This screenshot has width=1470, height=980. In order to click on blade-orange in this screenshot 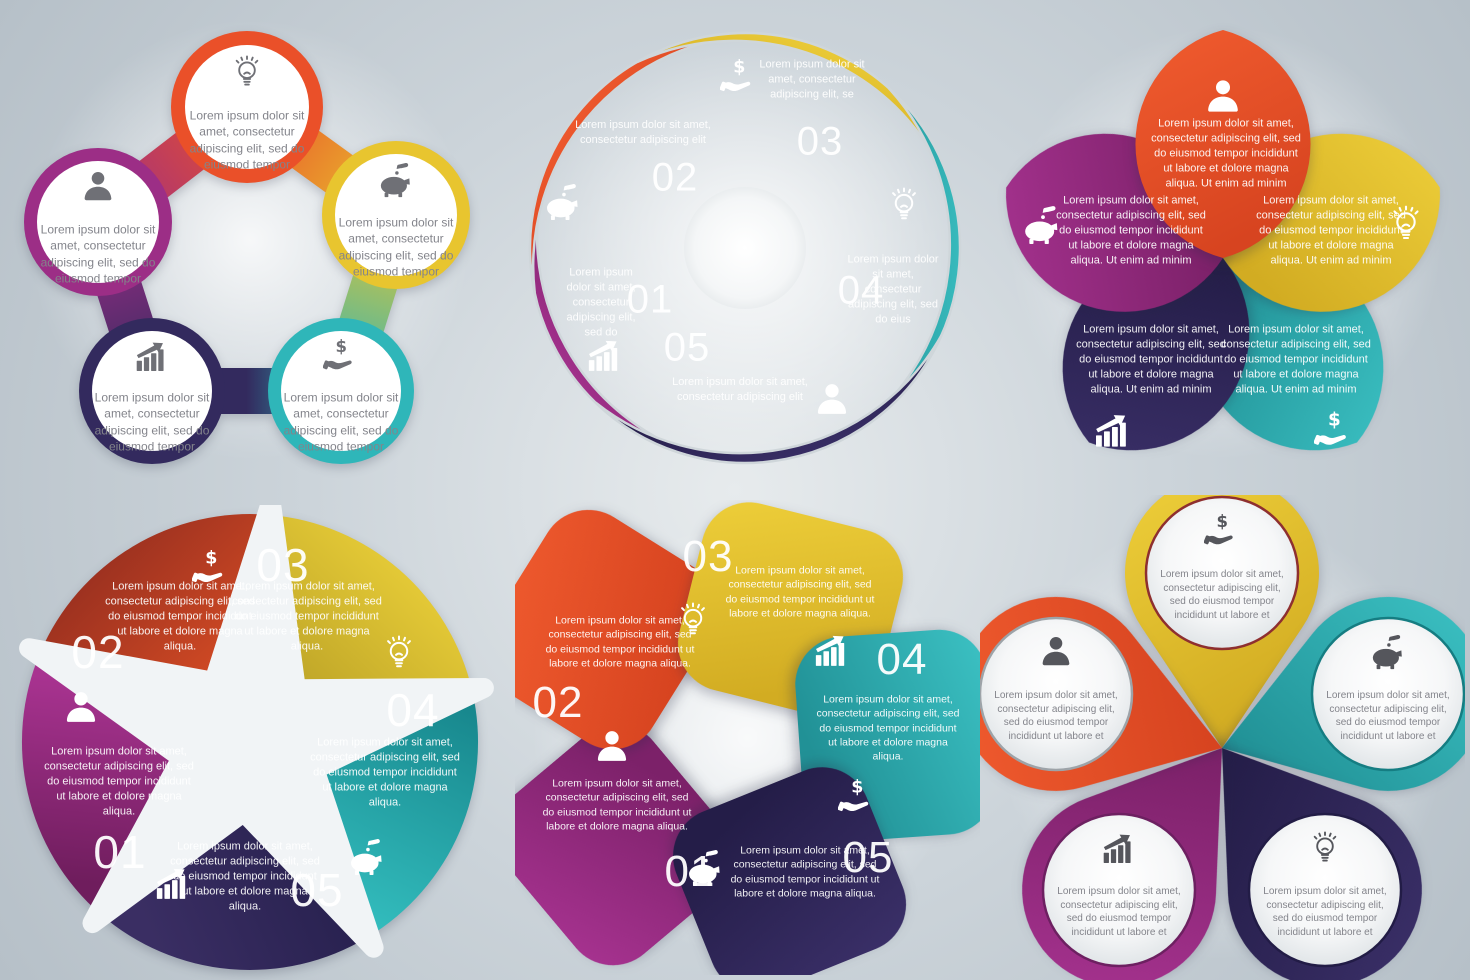, I will do `click(616, 629)`.